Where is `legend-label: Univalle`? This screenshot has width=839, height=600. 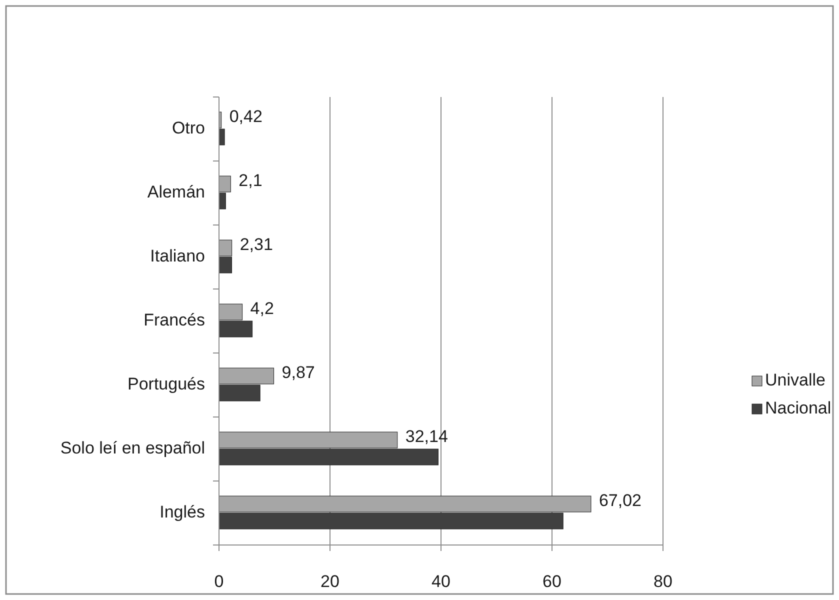 legend-label: Univalle is located at coordinates (795, 380).